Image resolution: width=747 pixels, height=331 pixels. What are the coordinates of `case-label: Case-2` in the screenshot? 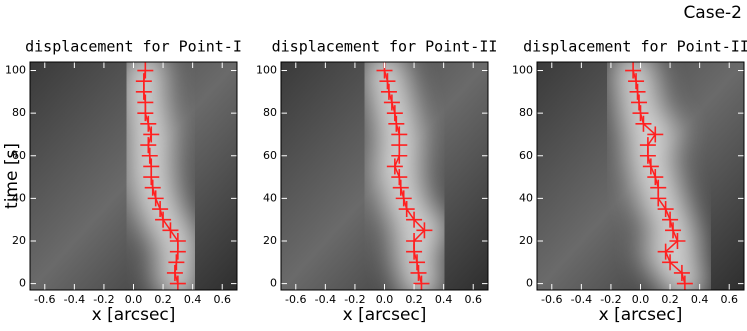 It's located at (712, 13).